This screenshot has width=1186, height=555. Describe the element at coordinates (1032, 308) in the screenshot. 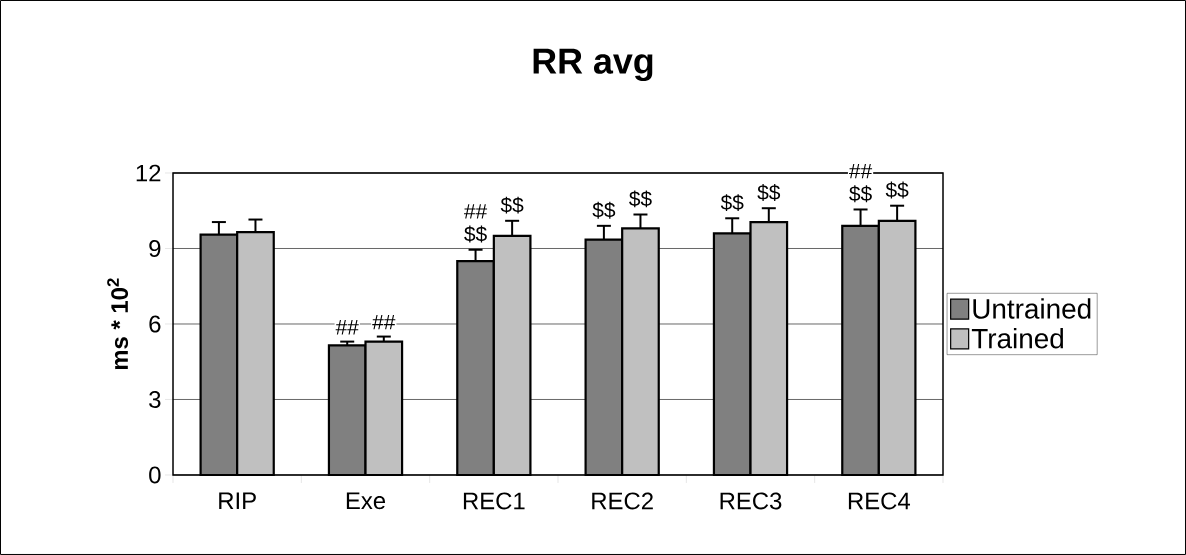

I see `legend-label: Untrained` at that location.